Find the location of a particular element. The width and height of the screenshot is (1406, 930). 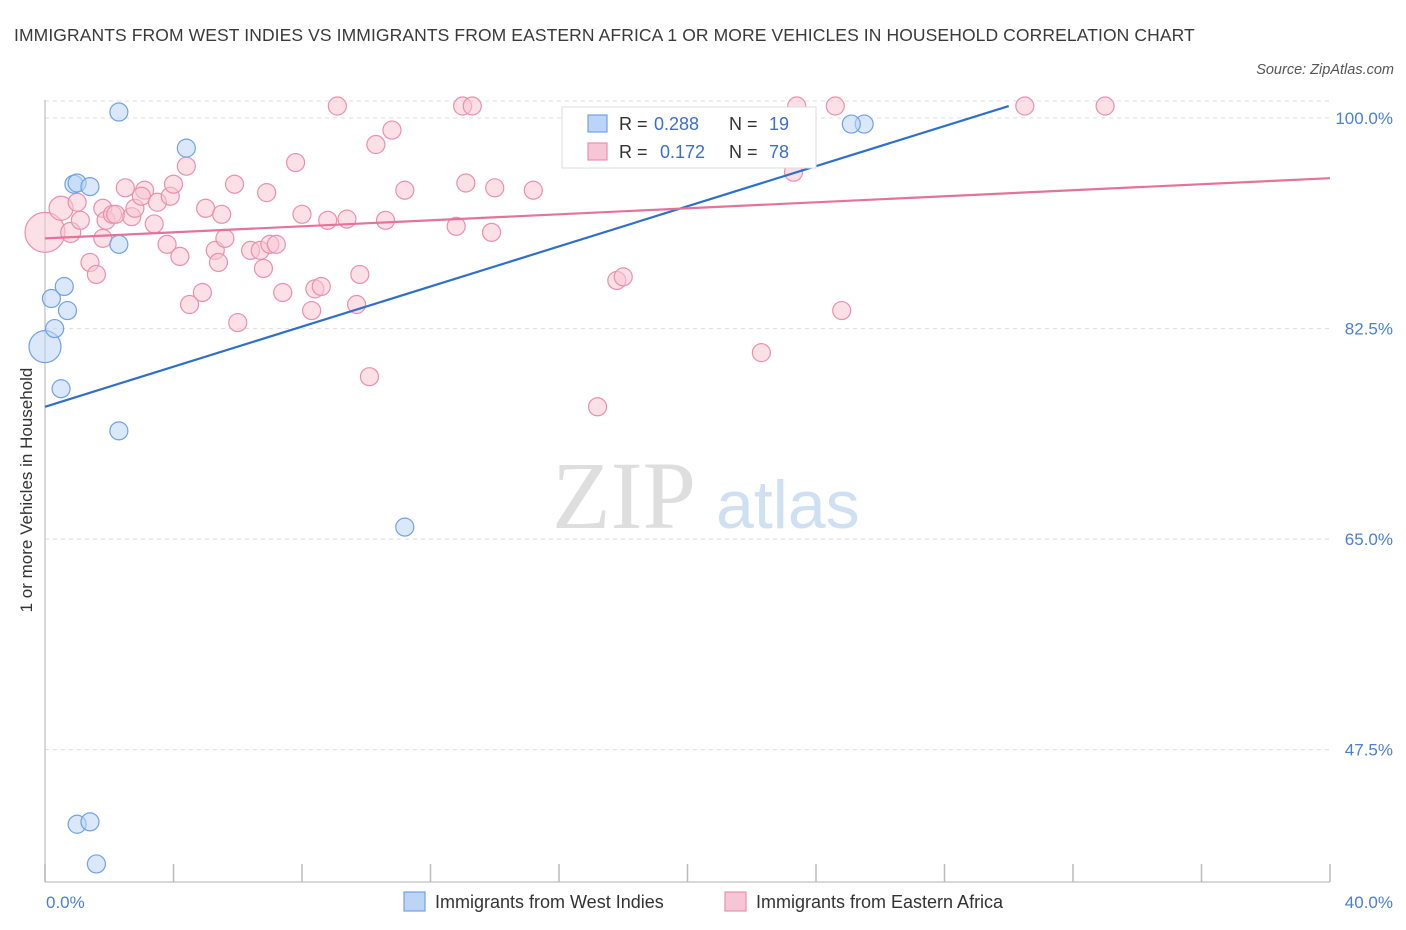

watermark-zip: ZIP is located at coordinates (624, 495).